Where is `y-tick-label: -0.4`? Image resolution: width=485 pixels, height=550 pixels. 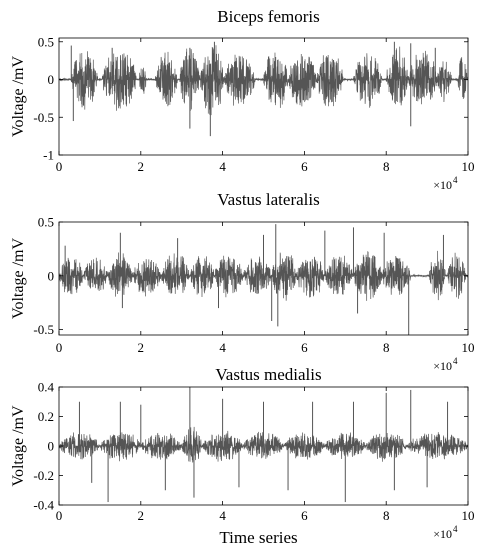
y-tick-label: -0.4 is located at coordinates (43, 505).